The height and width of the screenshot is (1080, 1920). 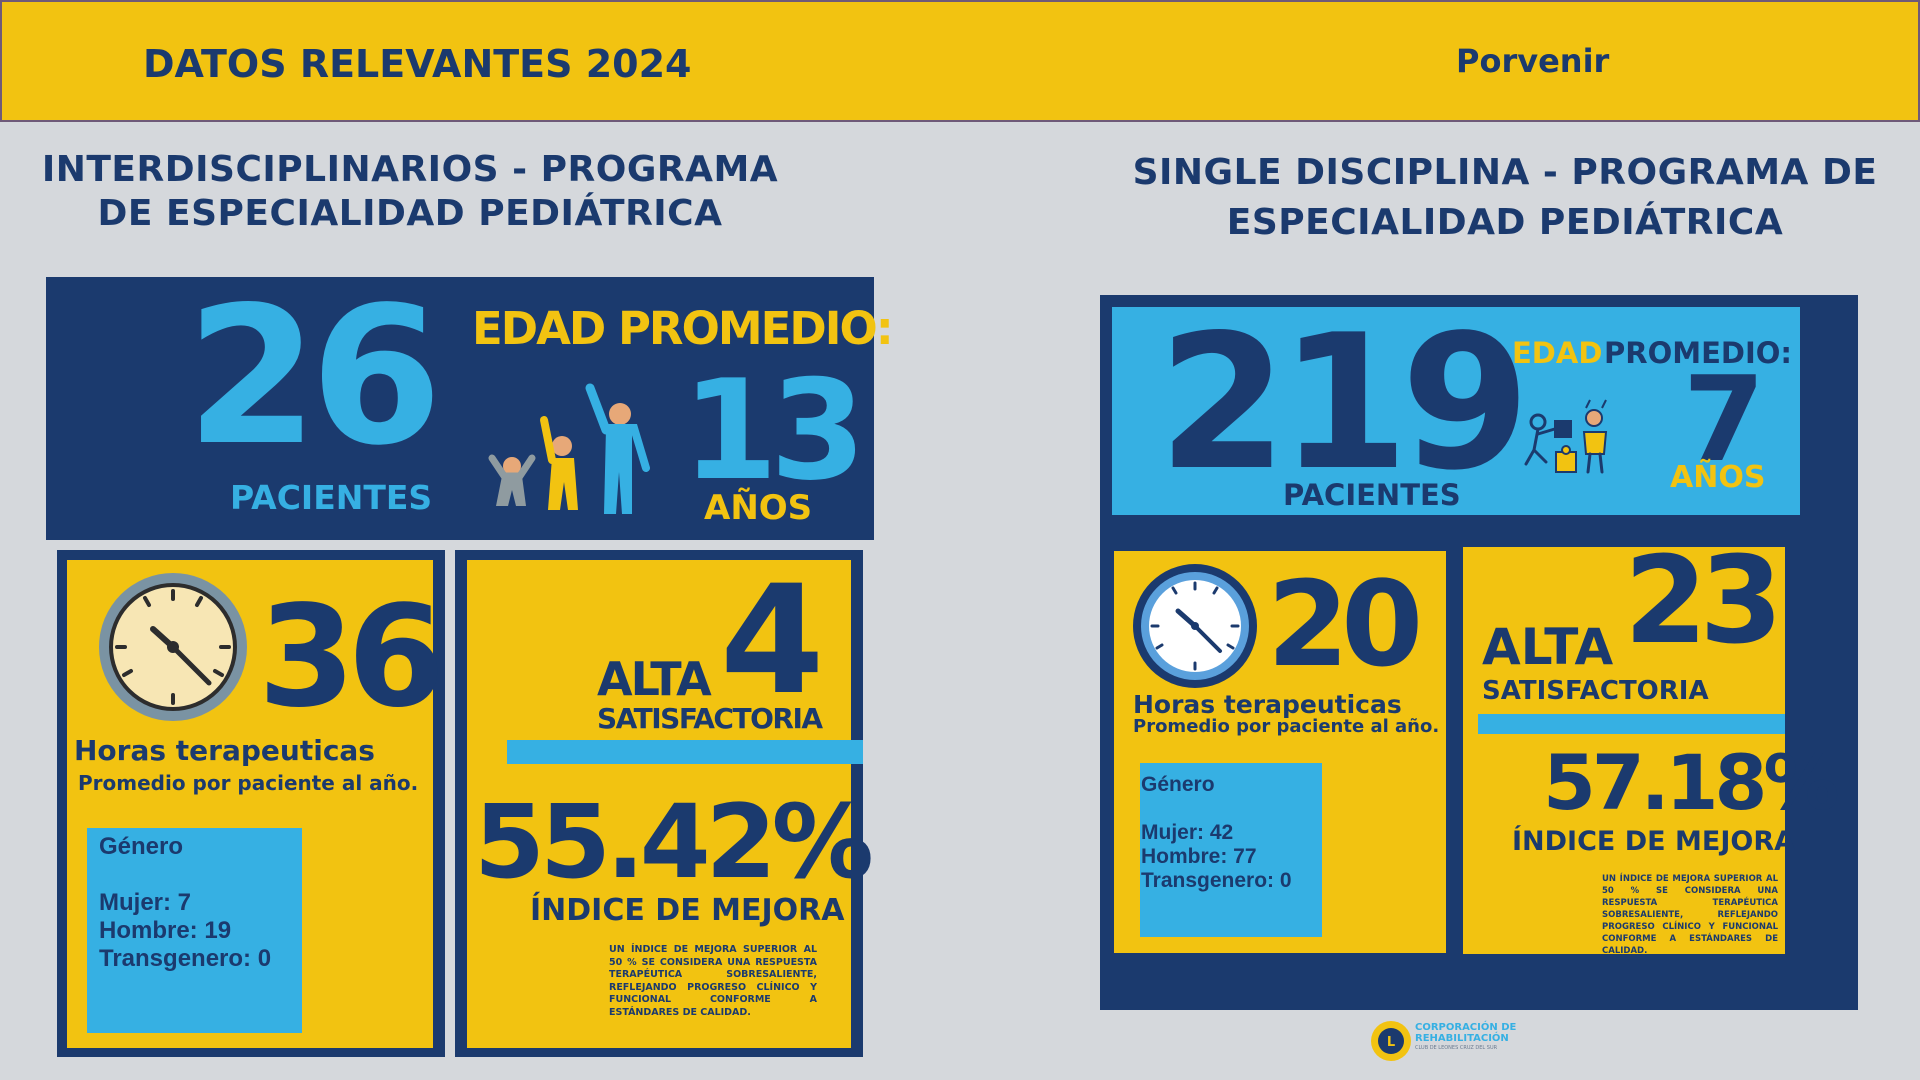 I want to click on left-discharge-sub: SATISFACTORIA, so click(x=710, y=718).